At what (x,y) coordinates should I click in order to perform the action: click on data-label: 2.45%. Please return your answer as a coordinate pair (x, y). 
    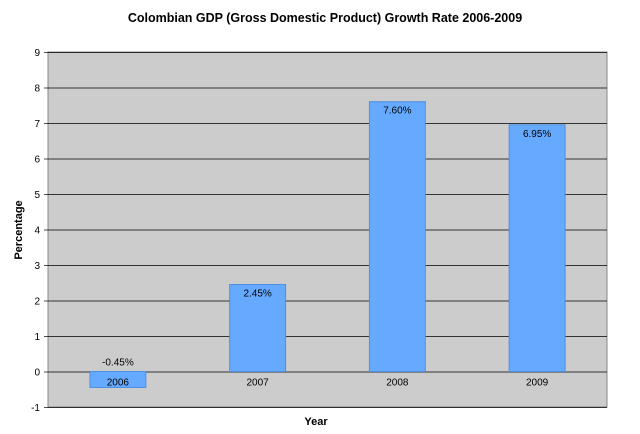
    Looking at the image, I should click on (257, 294).